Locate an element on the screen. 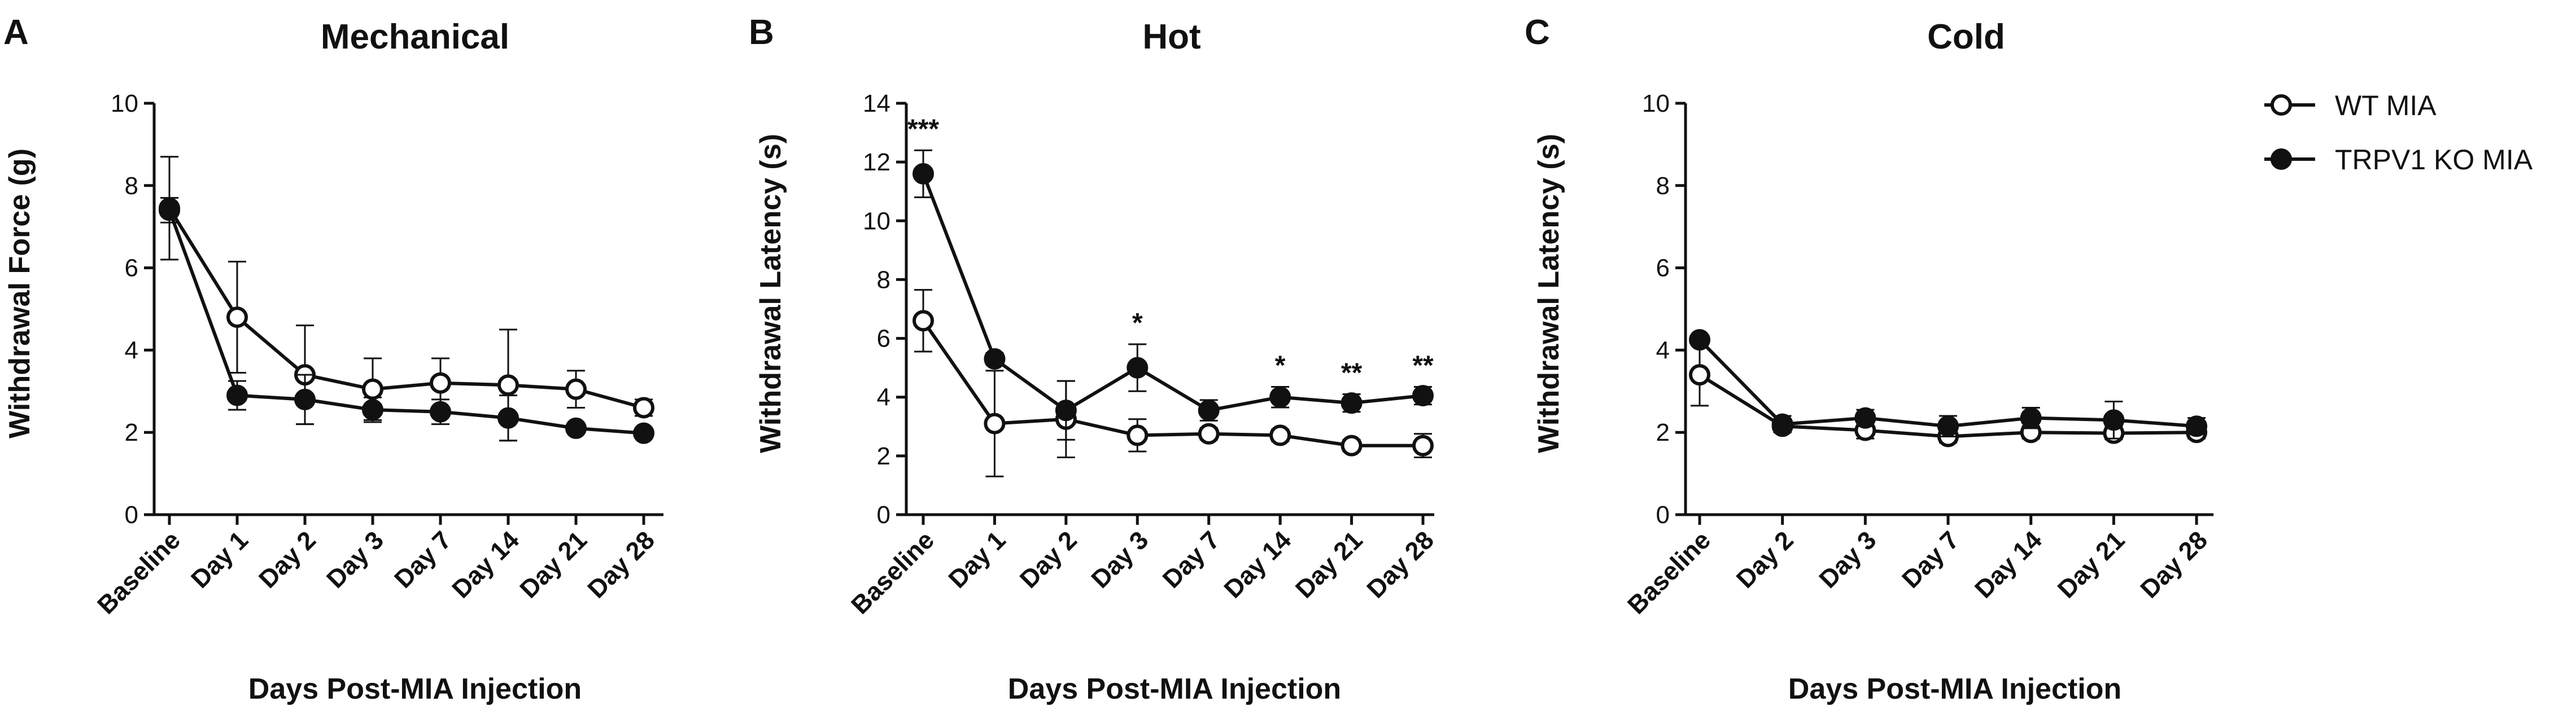 This screenshot has height=715, width=2576. legend-item-wt-mia: WT MIA is located at coordinates (2350, 106).